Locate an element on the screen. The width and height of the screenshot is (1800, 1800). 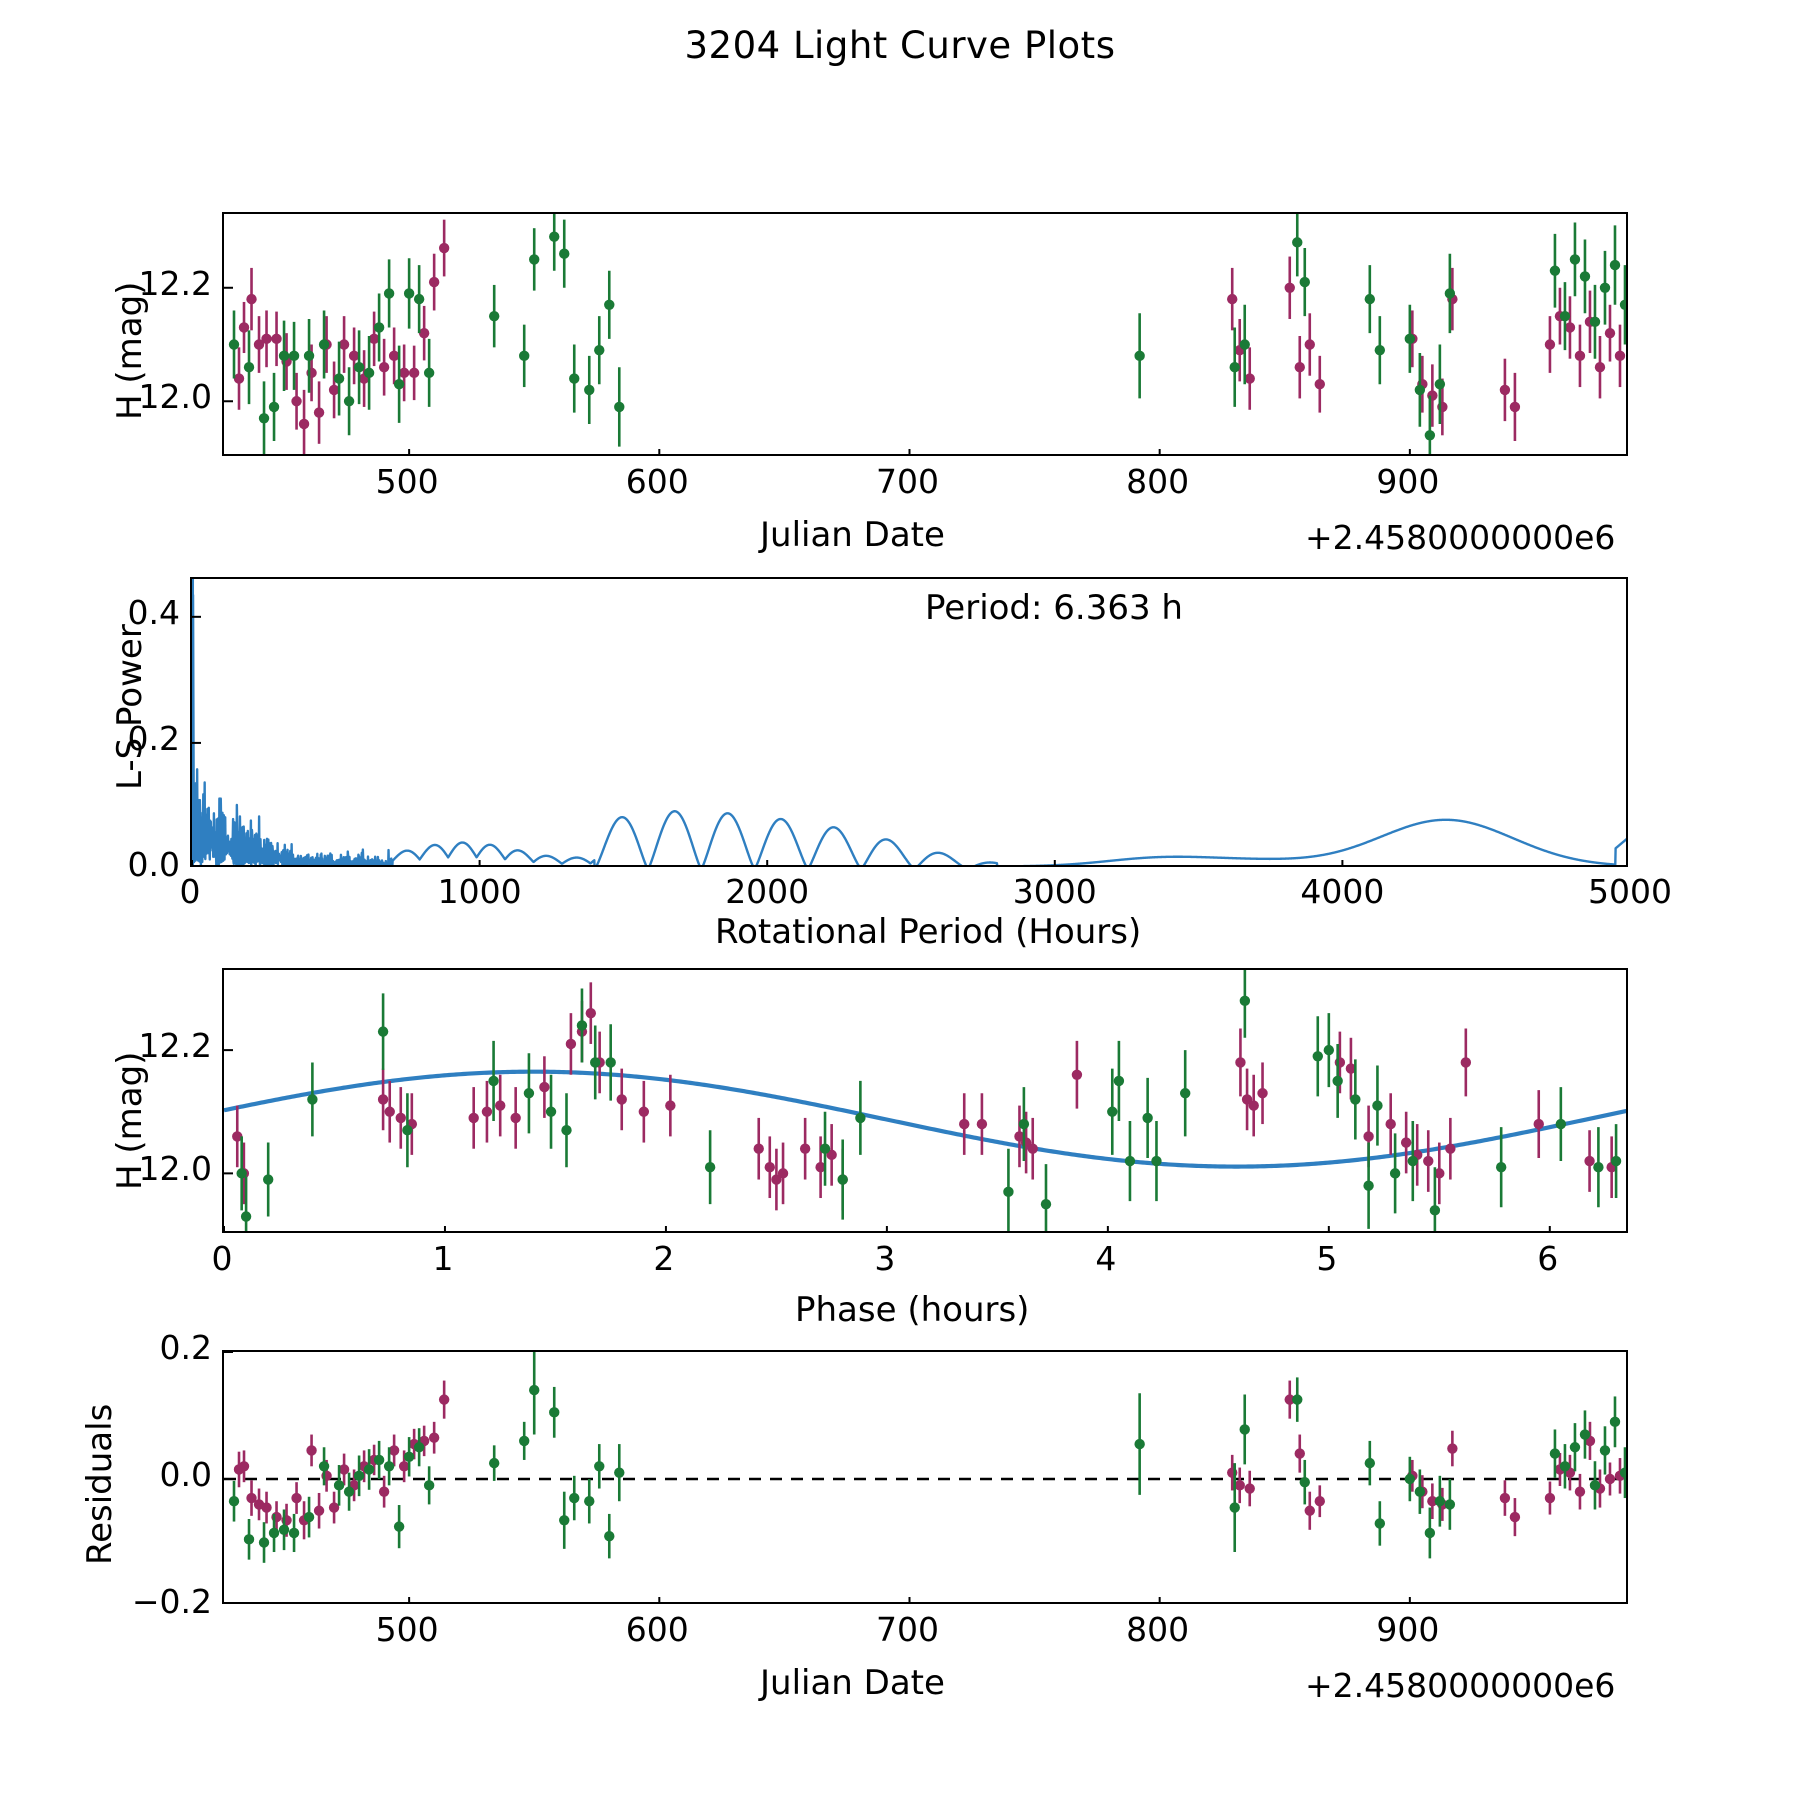
x-tick-label: 5 is located at coordinates (1327, 1258).